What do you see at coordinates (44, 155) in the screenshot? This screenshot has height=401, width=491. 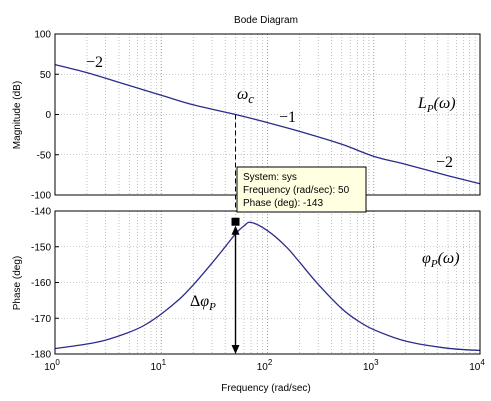 I see `y-tick-label: -50` at bounding box center [44, 155].